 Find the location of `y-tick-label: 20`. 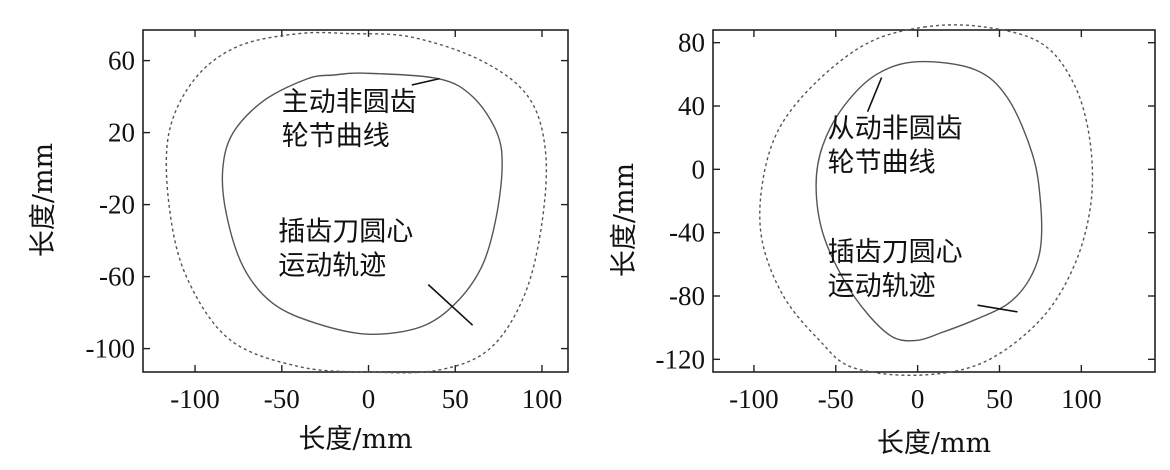

y-tick-label: 20 is located at coordinates (121, 133).